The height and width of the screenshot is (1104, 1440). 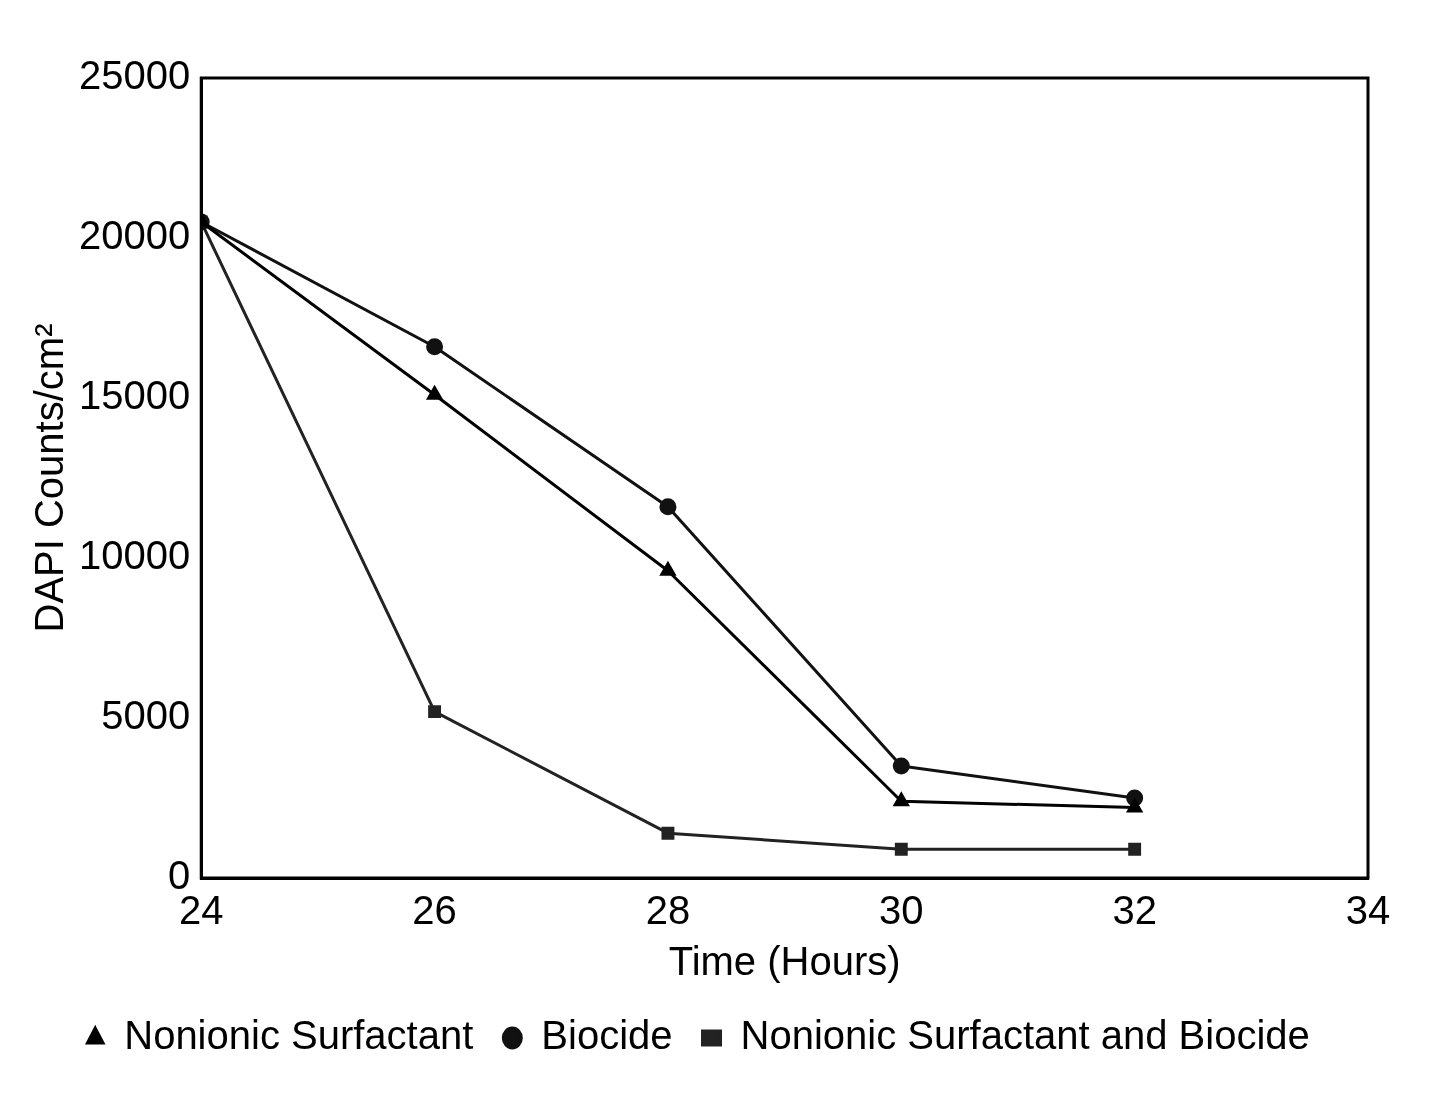 What do you see at coordinates (135, 235) in the screenshot?
I see `y-tick-label: 20000` at bounding box center [135, 235].